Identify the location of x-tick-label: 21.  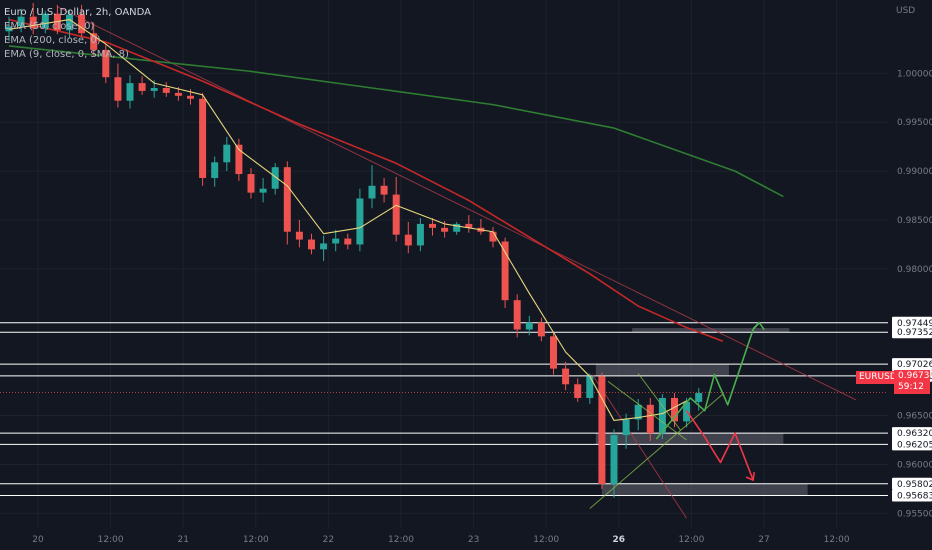
(182, 540).